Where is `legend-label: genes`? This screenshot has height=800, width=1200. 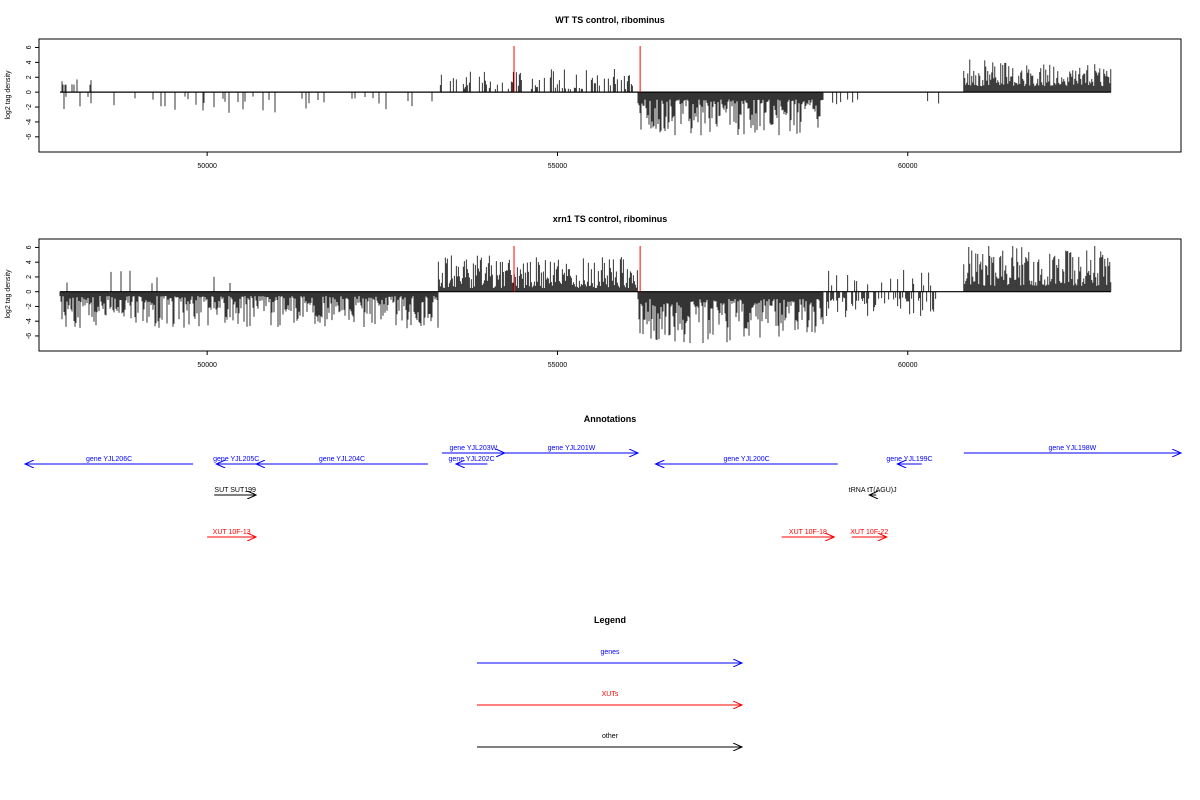 legend-label: genes is located at coordinates (610, 652).